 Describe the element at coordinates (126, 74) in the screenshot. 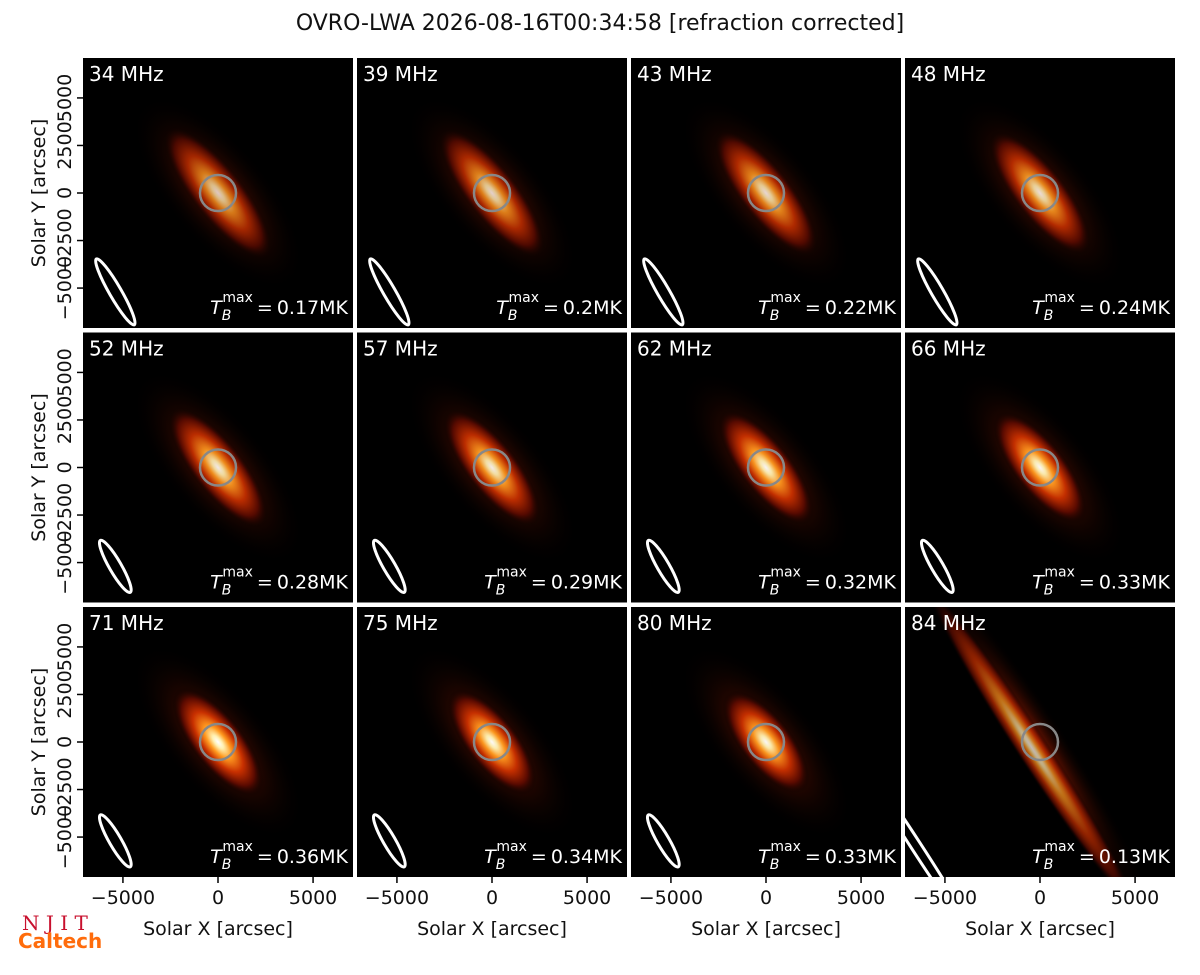

I see `panel-title: 34 MHz` at that location.